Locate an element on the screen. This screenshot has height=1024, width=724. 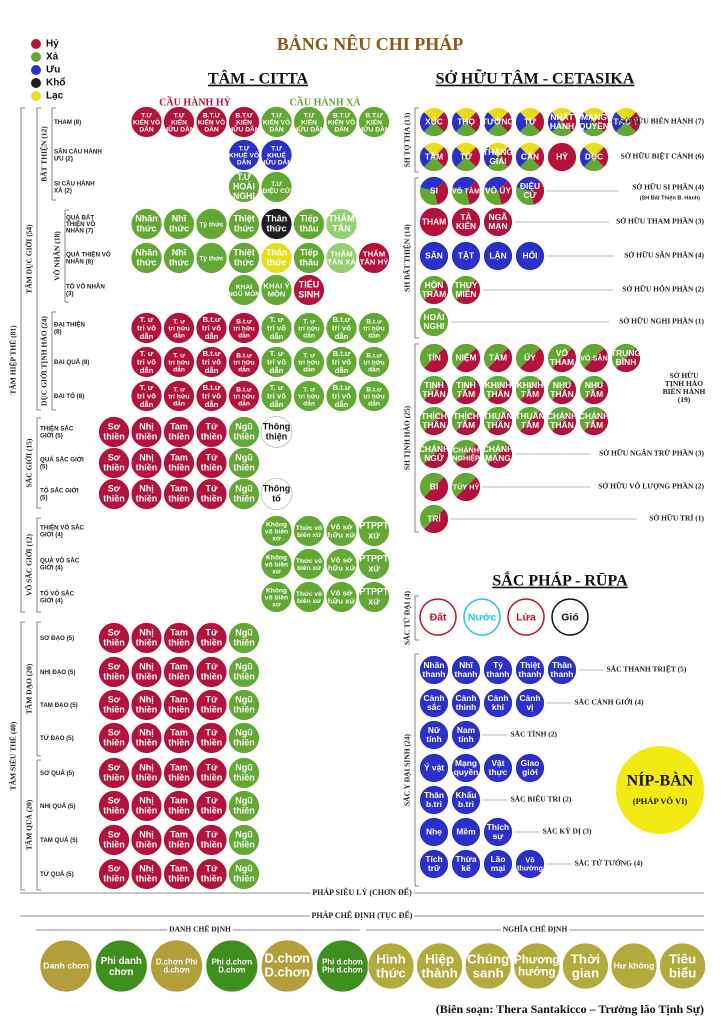
circle-label: Phi d.chơn D.chơn is located at coordinates (232, 965).